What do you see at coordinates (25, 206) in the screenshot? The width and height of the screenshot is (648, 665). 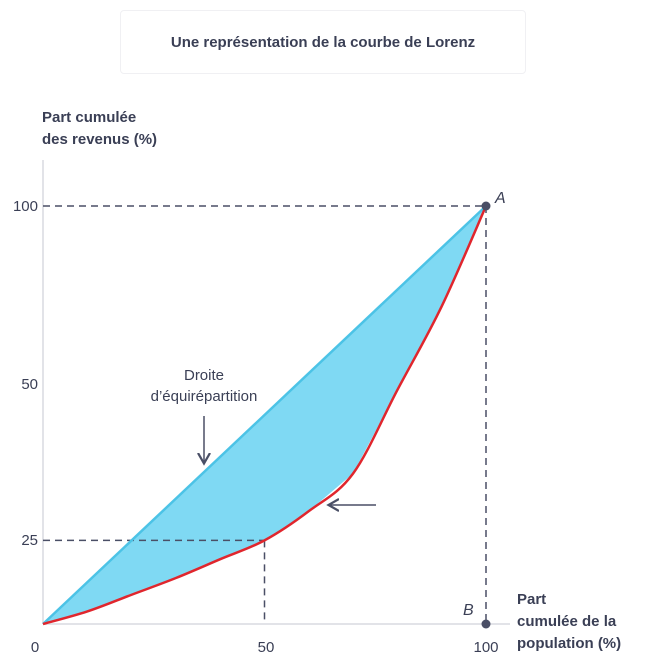 I see `y-tick-label-100: 100` at bounding box center [25, 206].